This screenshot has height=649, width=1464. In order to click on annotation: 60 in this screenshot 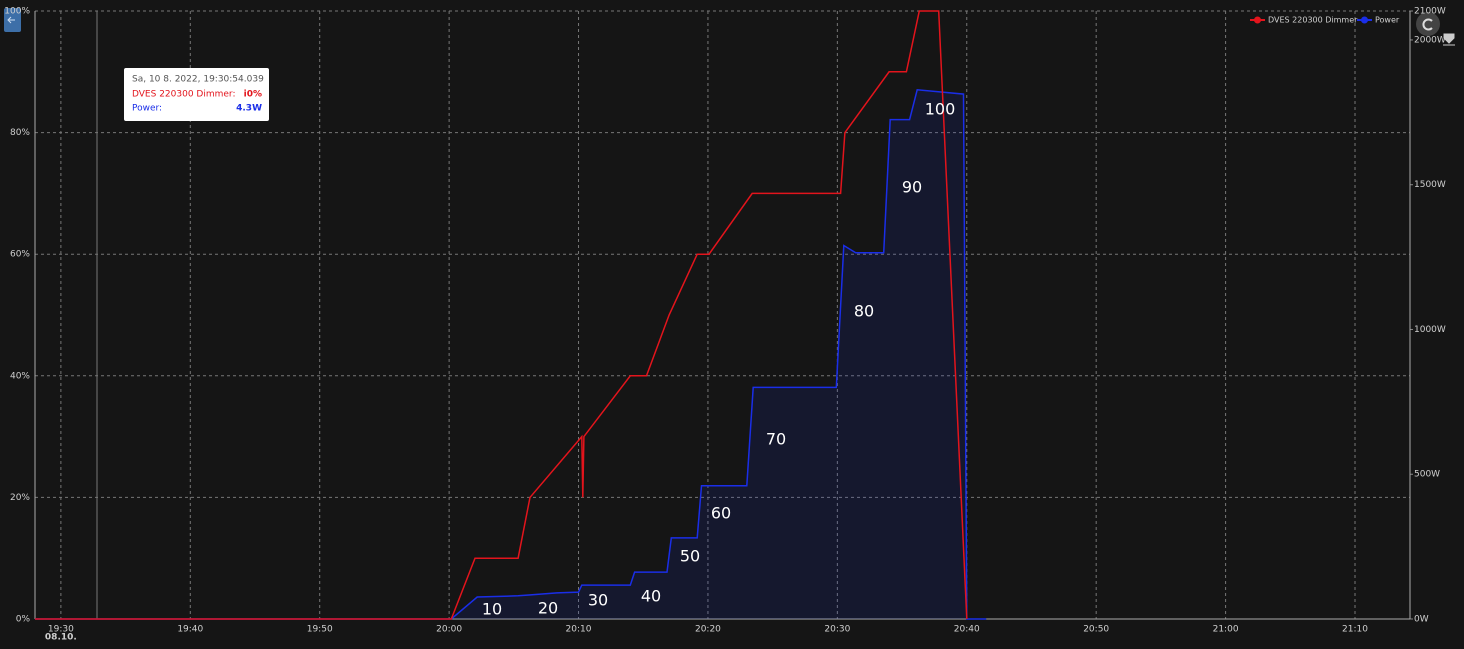, I will do `click(721, 513)`.